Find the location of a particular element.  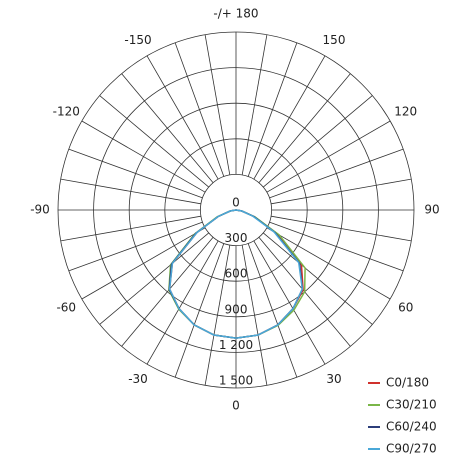

angle-tick-label: 0 is located at coordinates (236, 406).